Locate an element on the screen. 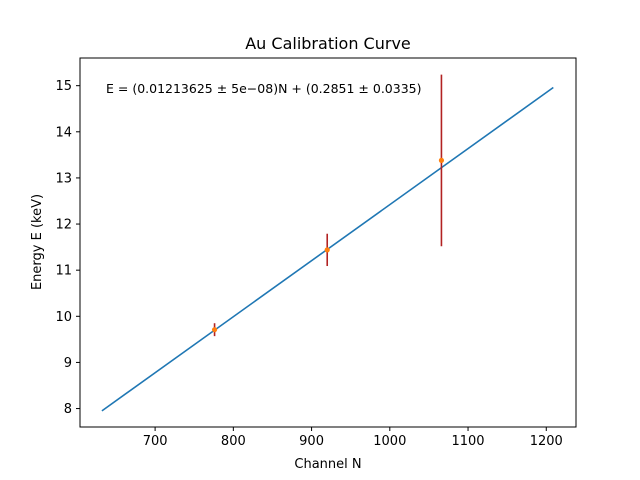  y-tick-label: 12 is located at coordinates (63, 225).